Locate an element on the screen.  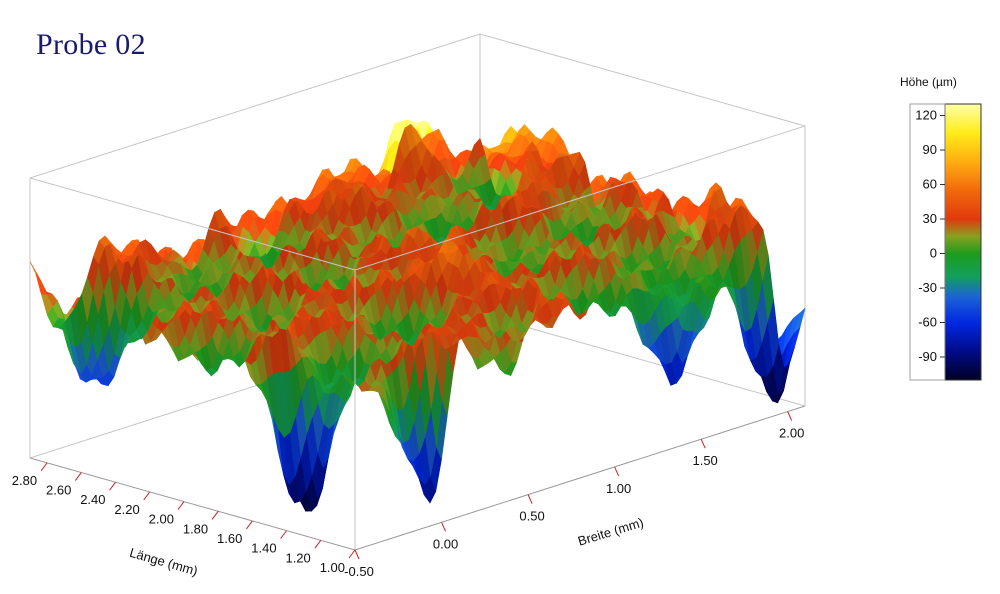
x-tick-label: 2.60 is located at coordinates (58, 490).